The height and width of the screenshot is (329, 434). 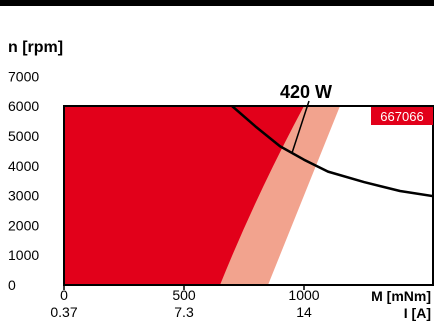 What do you see at coordinates (12, 285) in the screenshot?
I see `y-tick-label: 0` at bounding box center [12, 285].